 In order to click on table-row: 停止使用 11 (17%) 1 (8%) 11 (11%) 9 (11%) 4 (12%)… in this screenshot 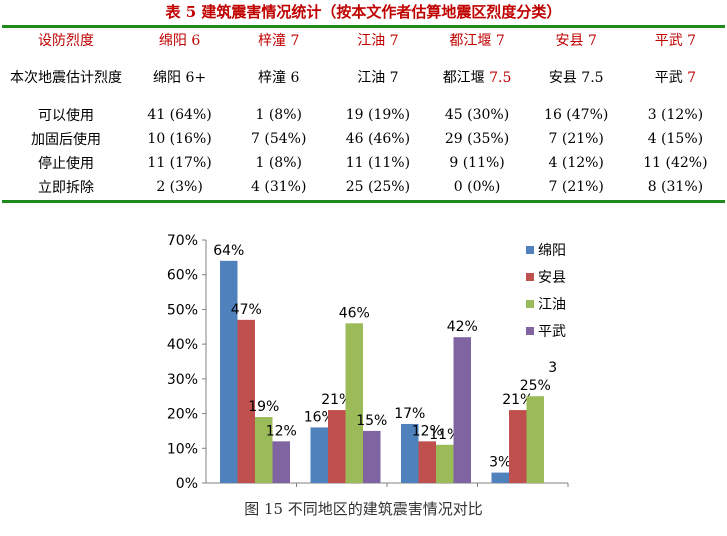, I will do `click(363, 163)`.